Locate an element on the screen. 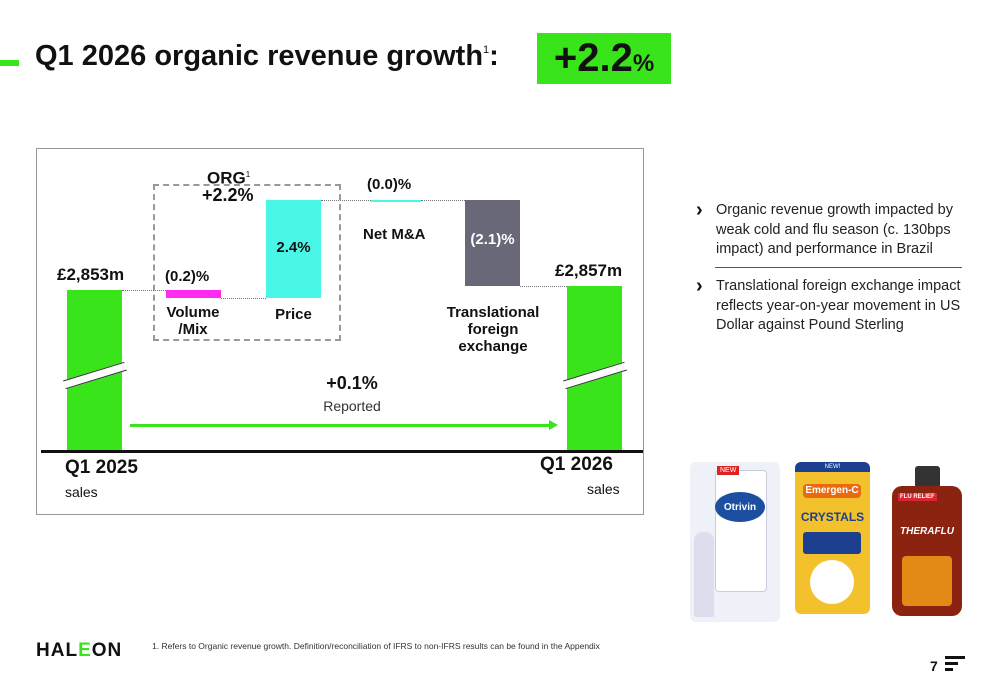 This screenshot has width=1000, height=685. fx-value-label: (2.1)% is located at coordinates (492, 239).